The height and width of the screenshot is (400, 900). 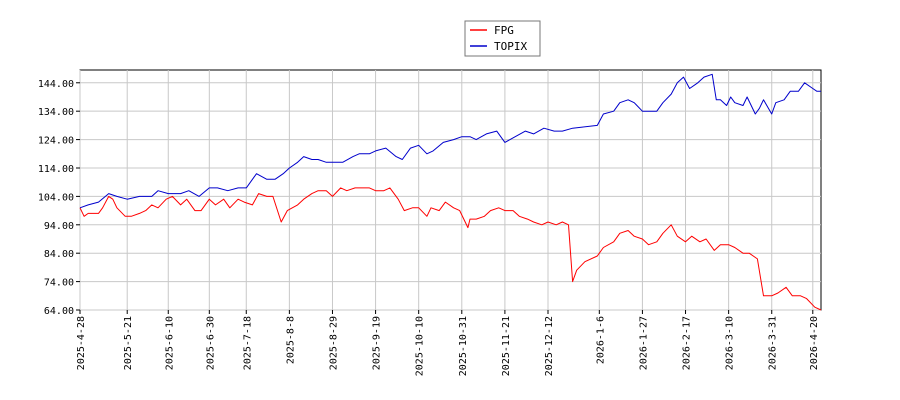 What do you see at coordinates (56, 169) in the screenshot?
I see `y-tick-label: 114.00` at bounding box center [56, 169].